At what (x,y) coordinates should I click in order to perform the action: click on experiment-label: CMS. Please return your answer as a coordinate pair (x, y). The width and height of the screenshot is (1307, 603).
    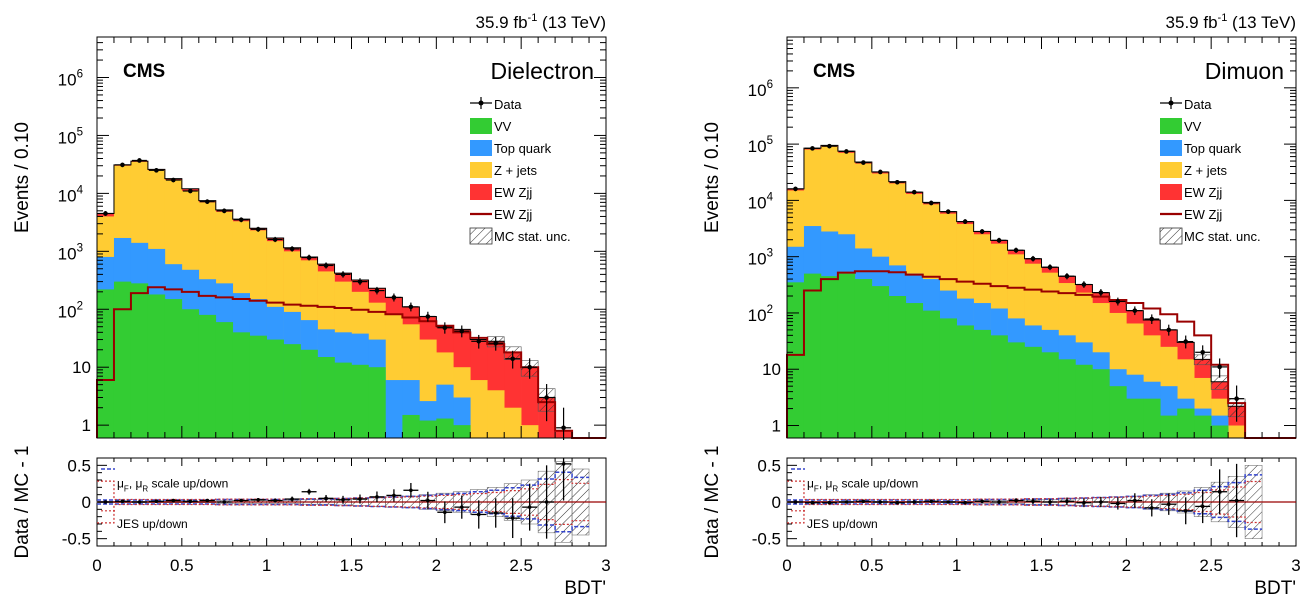
    Looking at the image, I should click on (834, 71).